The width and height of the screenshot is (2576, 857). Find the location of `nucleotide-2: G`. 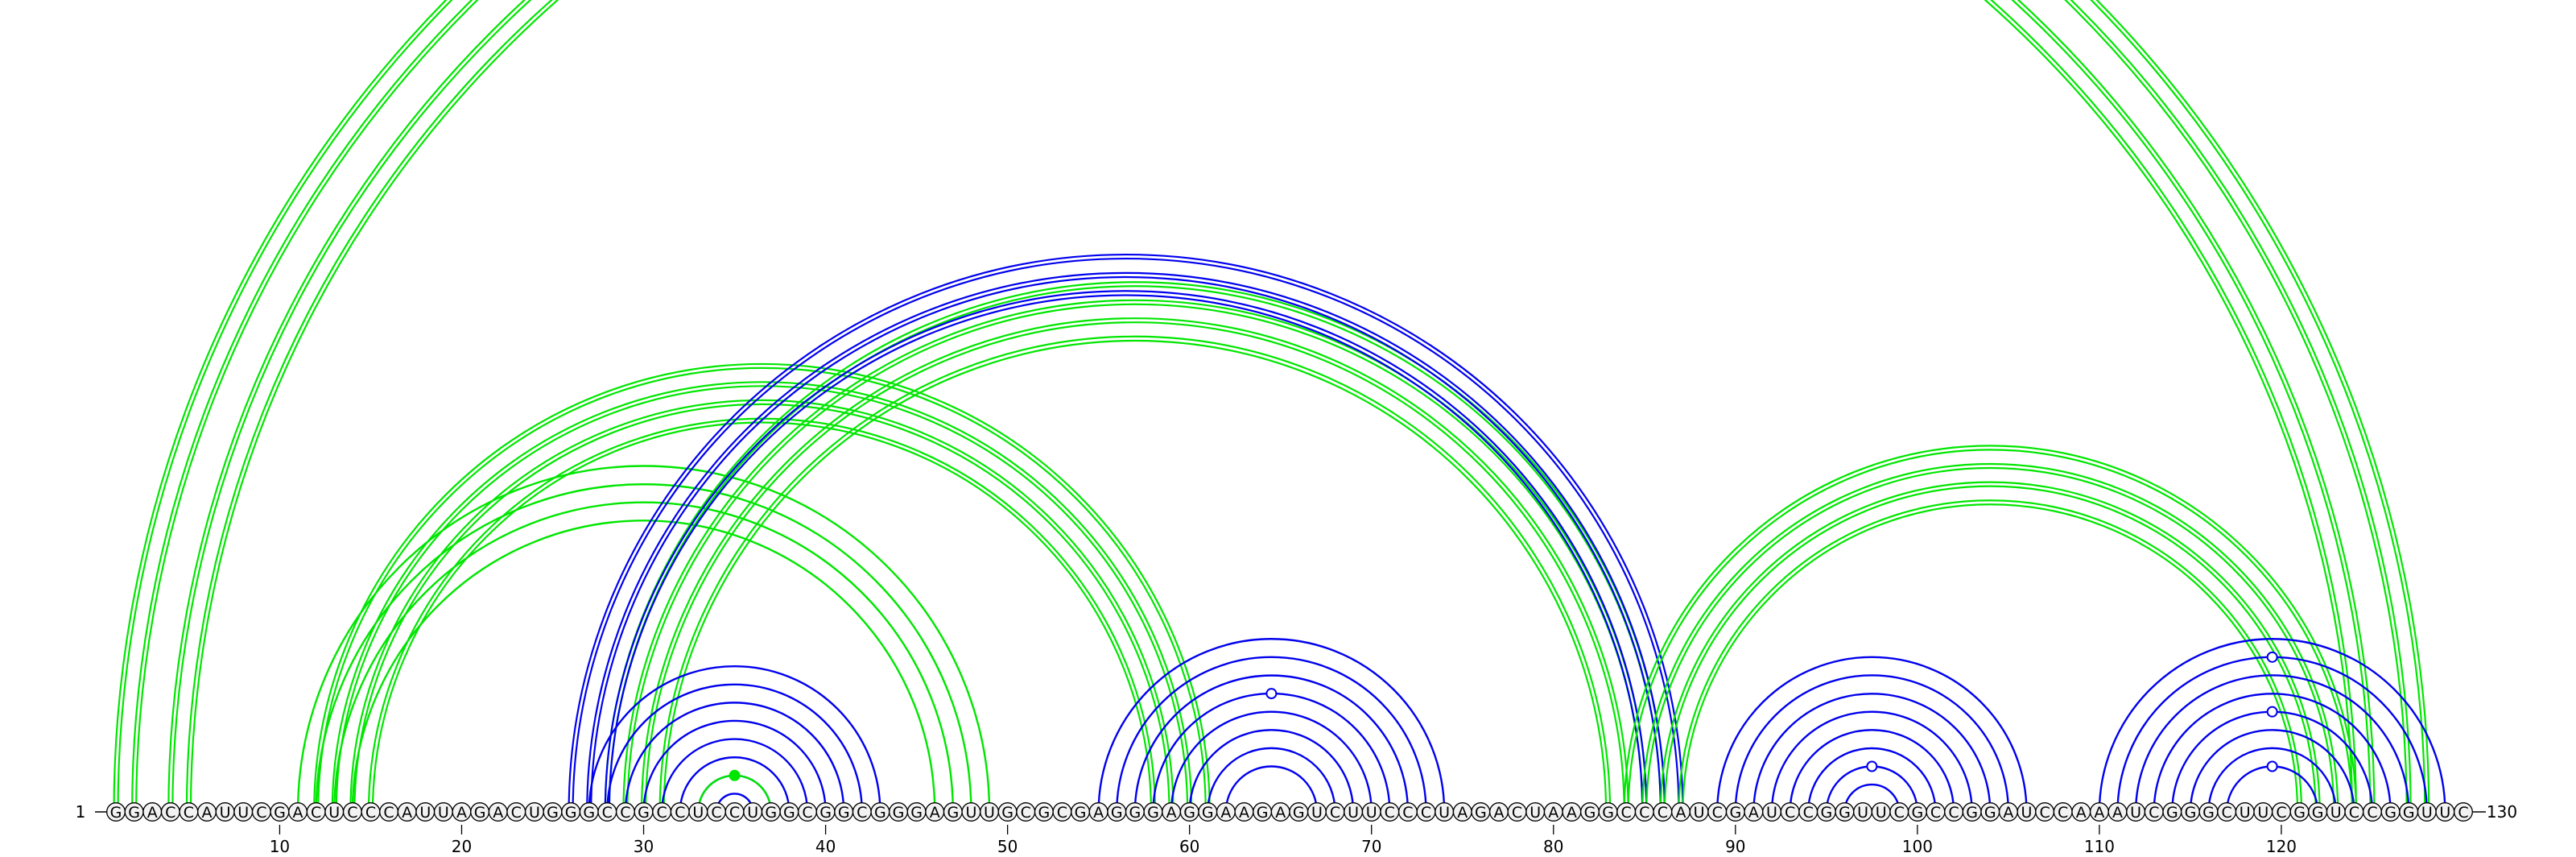

nucleotide-2: G is located at coordinates (134, 812).